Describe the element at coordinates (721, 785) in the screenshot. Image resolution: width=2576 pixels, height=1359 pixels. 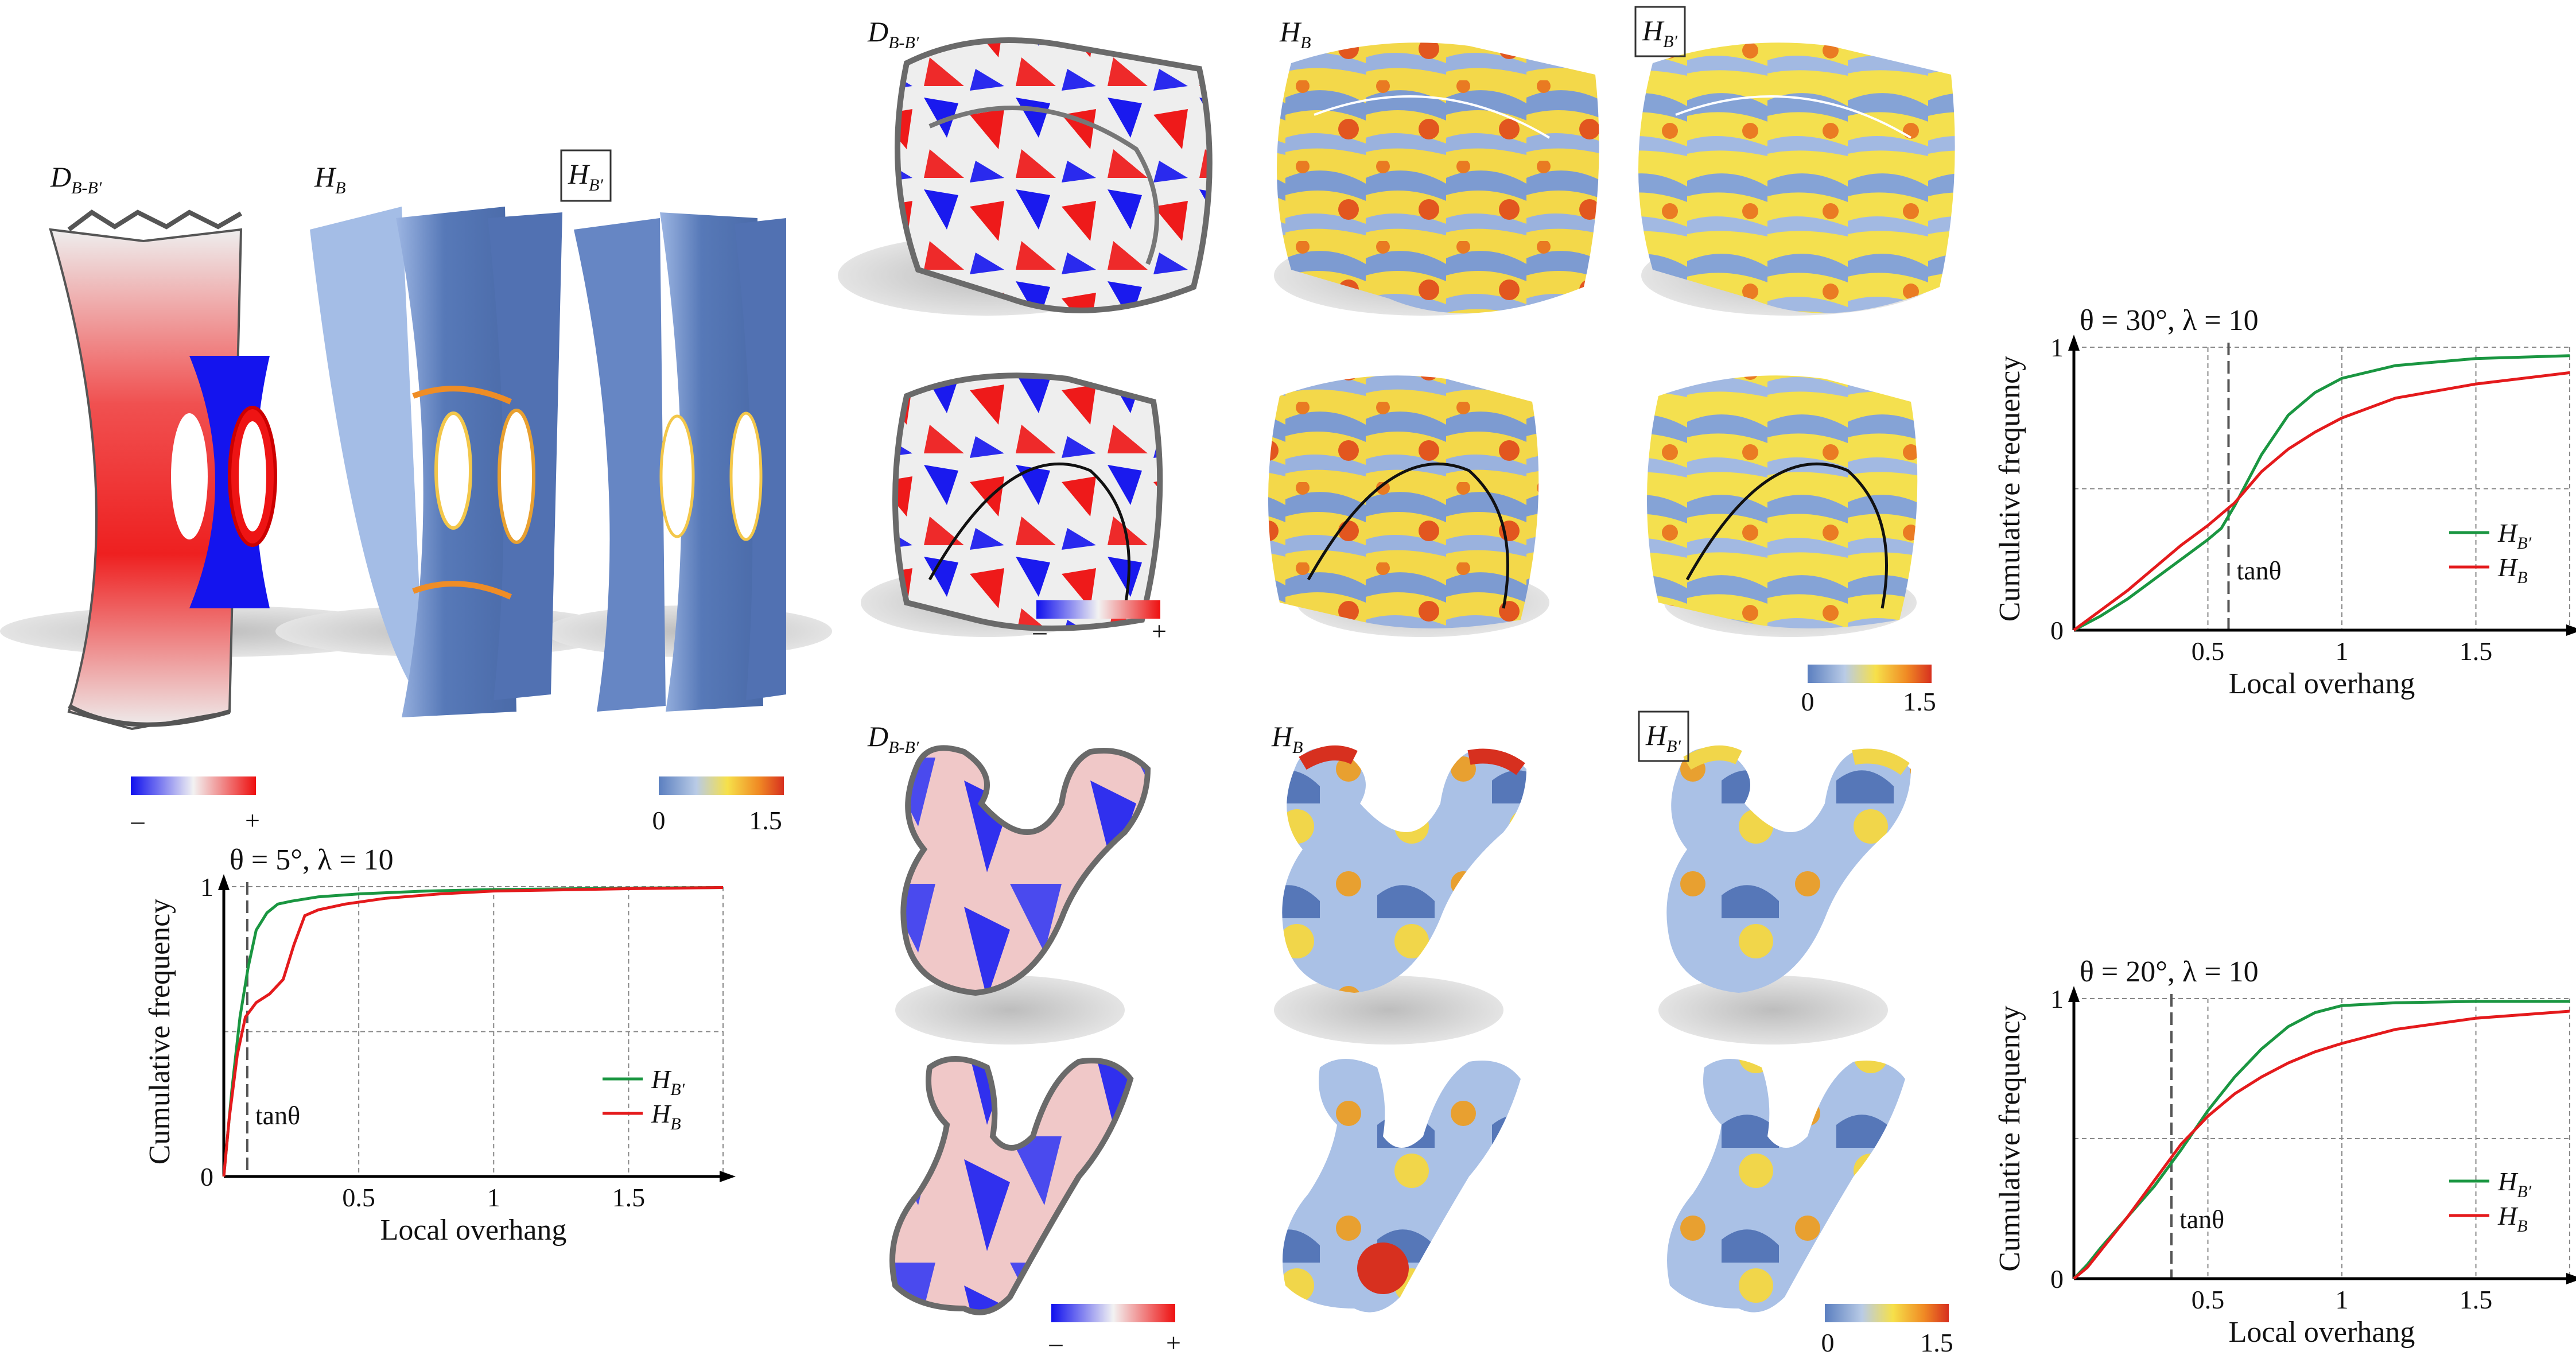
I see `colorbar-h-left` at that location.